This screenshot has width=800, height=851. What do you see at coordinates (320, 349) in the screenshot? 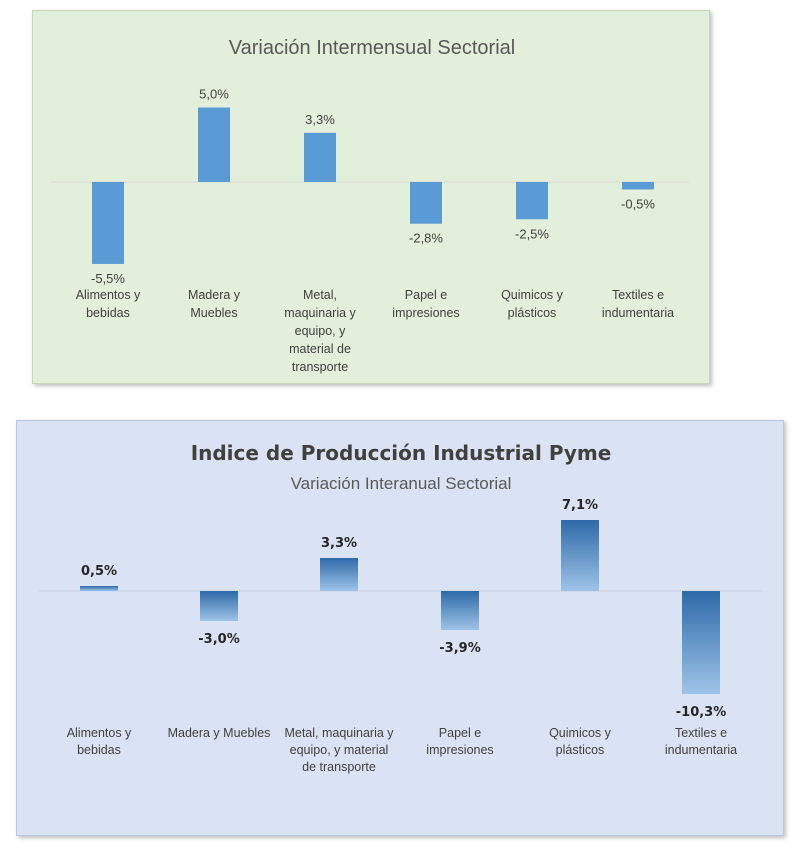
I see `category-label-2-3: material de` at bounding box center [320, 349].